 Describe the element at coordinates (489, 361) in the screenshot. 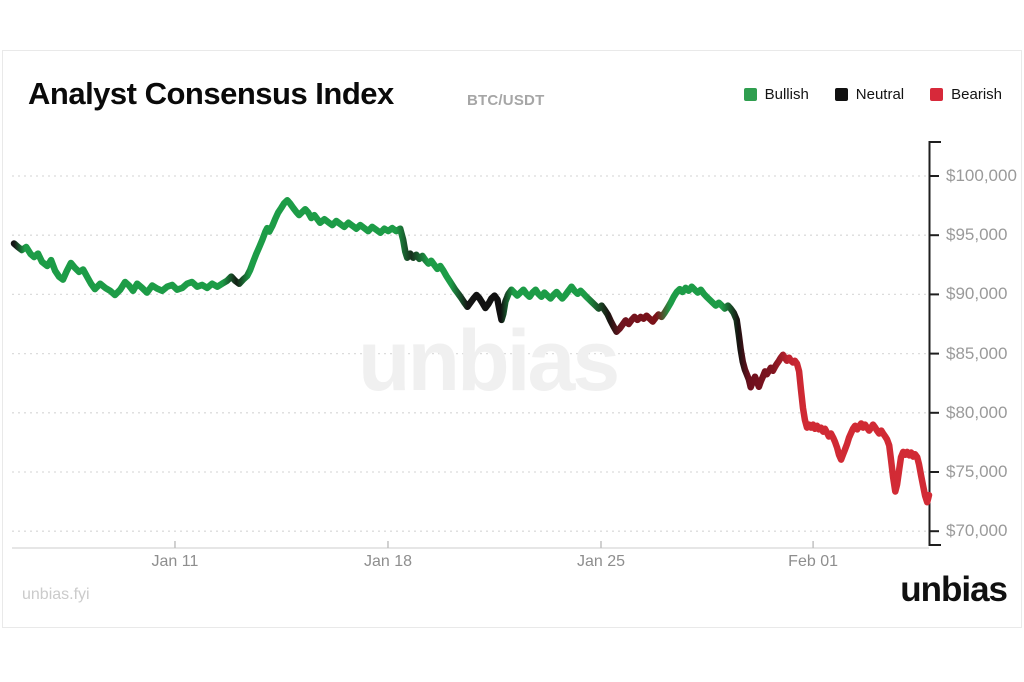

I see `watermark: unbias` at that location.